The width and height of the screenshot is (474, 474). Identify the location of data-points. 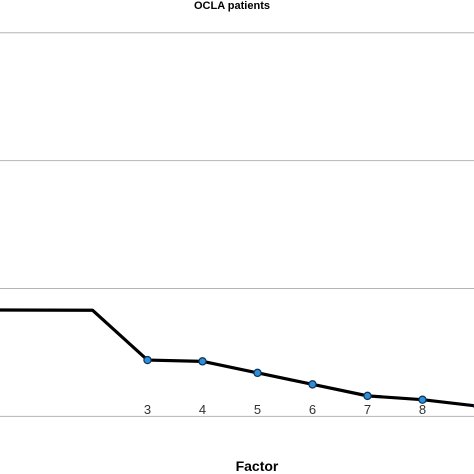
(308, 382).